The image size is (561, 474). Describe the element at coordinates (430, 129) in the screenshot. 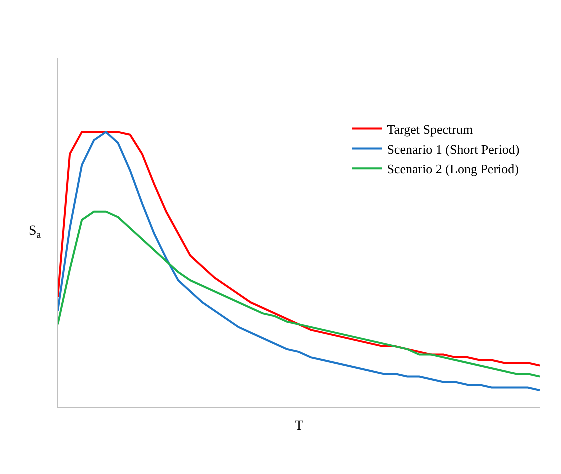

I see `legend-label: Target Spectrum` at that location.